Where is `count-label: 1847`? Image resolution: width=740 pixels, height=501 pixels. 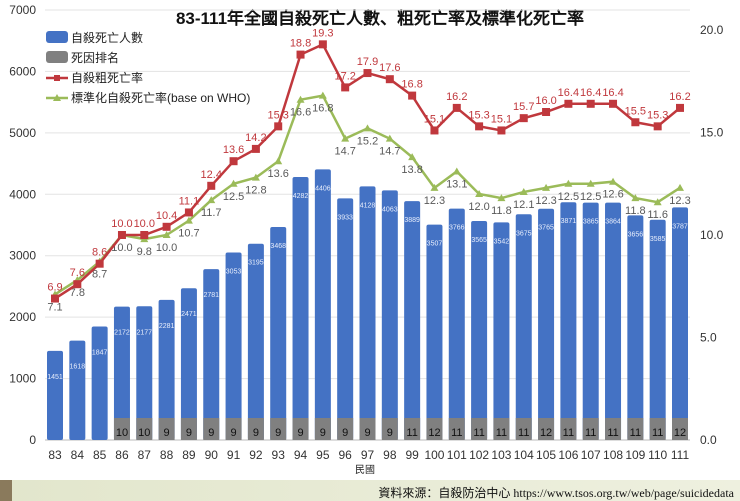 count-label: 1847 is located at coordinates (100, 353).